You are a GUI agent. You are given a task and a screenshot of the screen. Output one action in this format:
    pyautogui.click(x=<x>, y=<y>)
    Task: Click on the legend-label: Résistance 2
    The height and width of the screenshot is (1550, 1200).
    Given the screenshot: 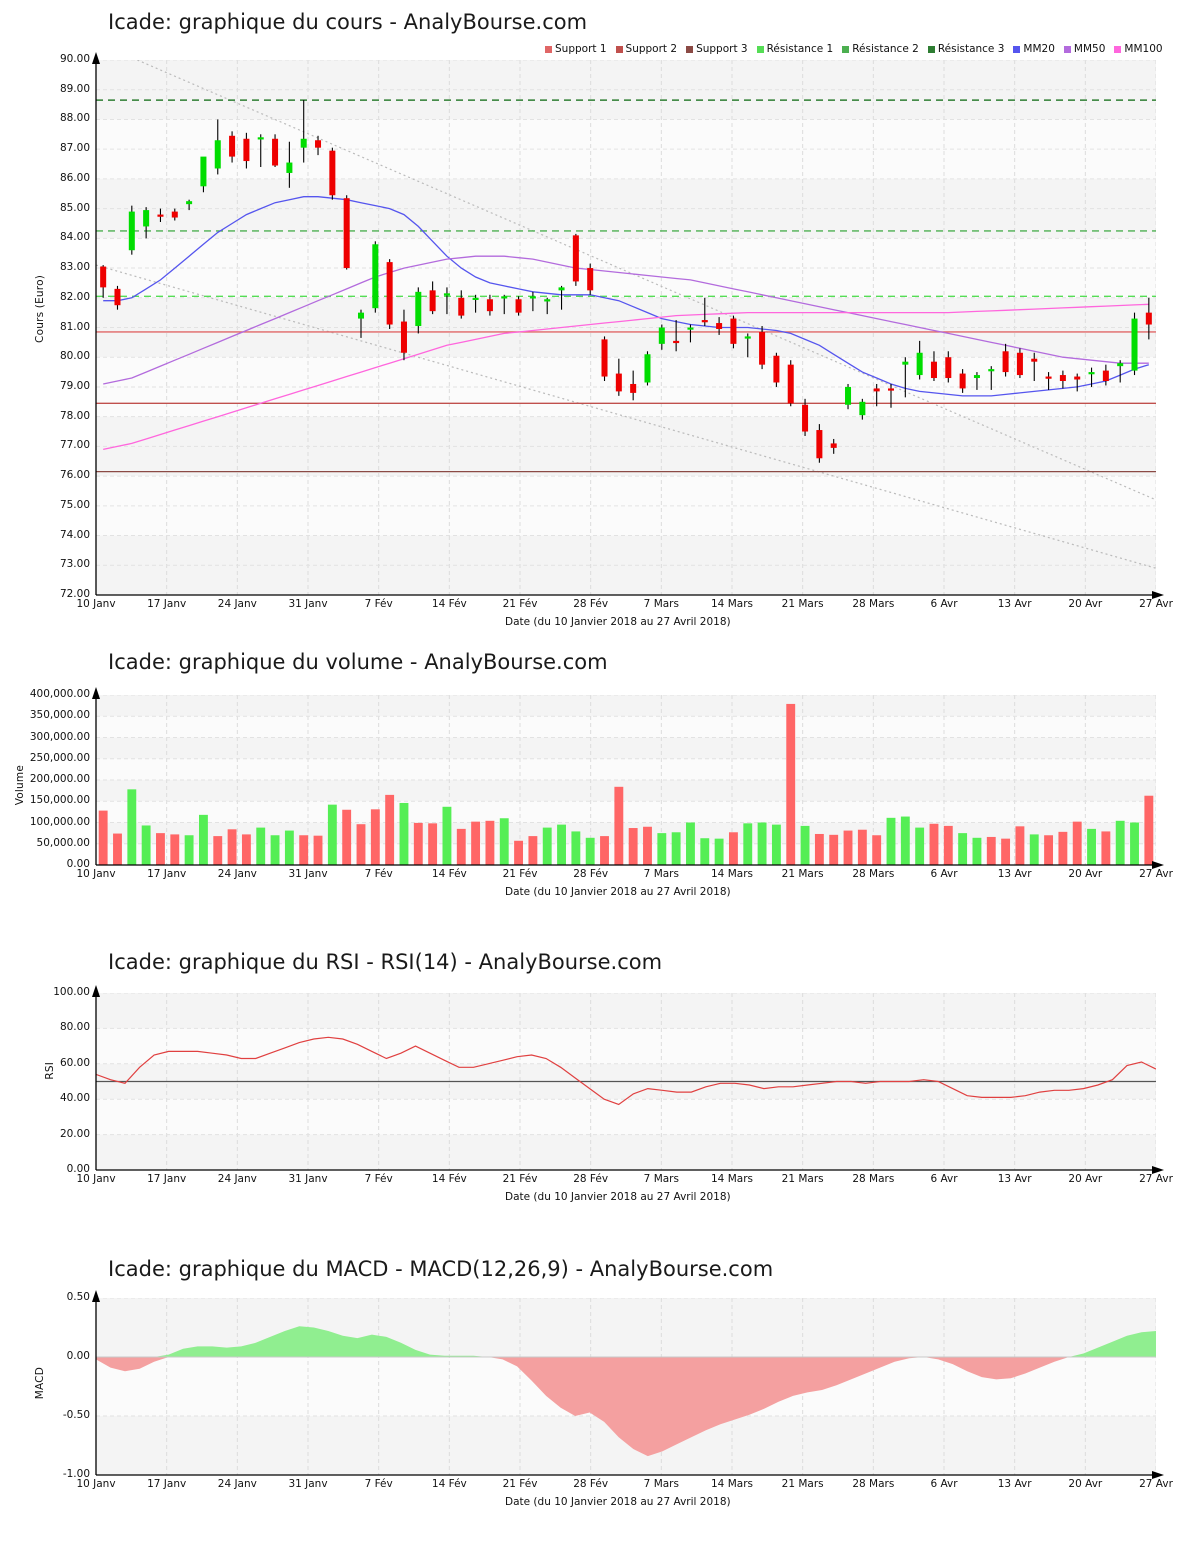 What is the action you would take?
    pyautogui.click(x=885, y=49)
    